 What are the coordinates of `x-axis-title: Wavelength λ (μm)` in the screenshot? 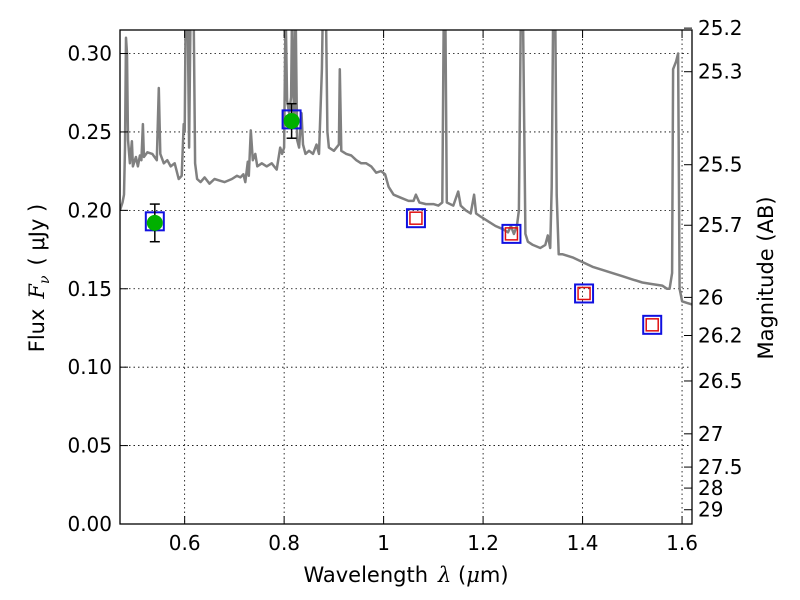 It's located at (405, 575).